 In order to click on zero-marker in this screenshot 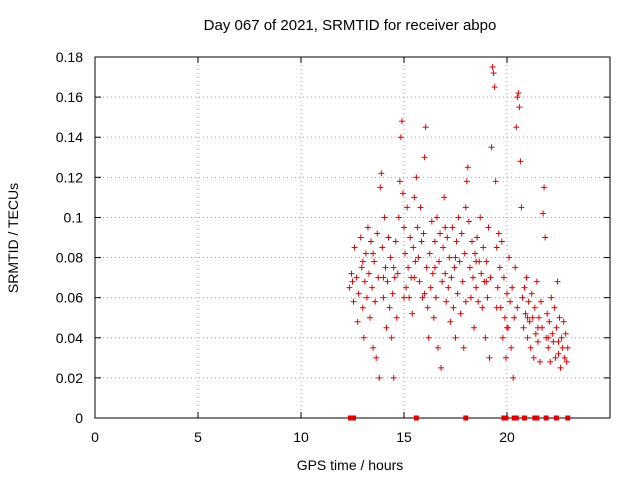, I will do `click(416, 418)`.